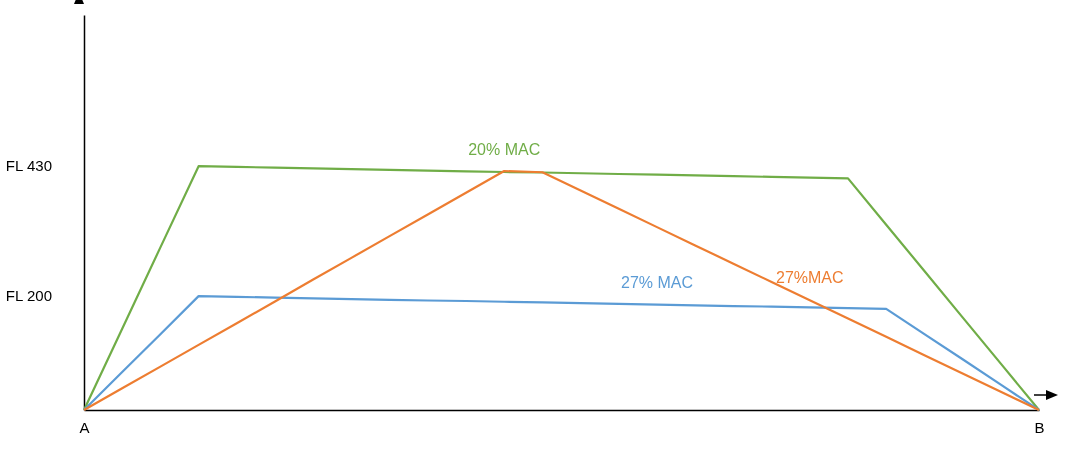  Describe the element at coordinates (810, 278) in the screenshot. I see `series-label: 27%MAC` at that location.